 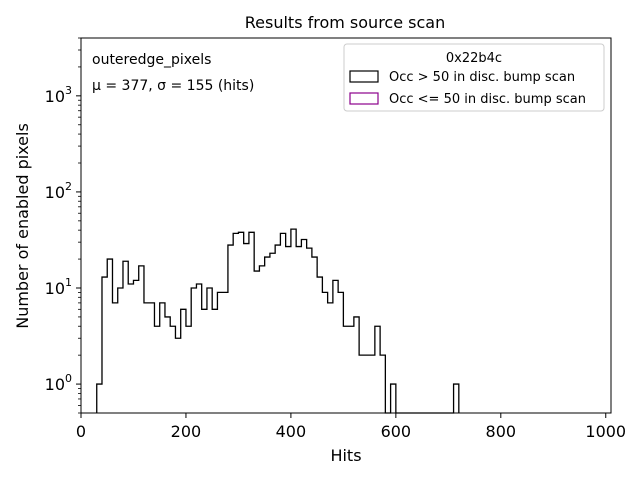 What do you see at coordinates (151, 60) in the screenshot?
I see `annotation-name: outeredge_pixels` at bounding box center [151, 60].